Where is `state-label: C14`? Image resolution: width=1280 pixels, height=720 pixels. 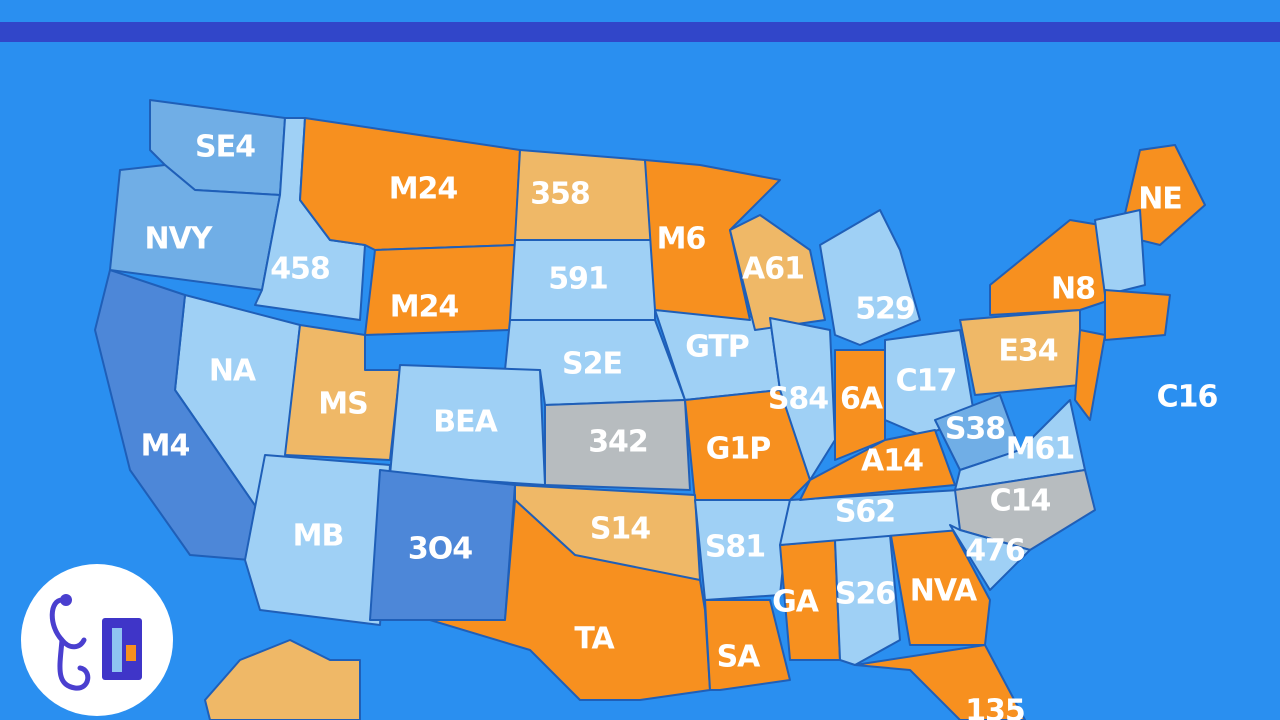
state-label: C14 is located at coordinates (1020, 501).